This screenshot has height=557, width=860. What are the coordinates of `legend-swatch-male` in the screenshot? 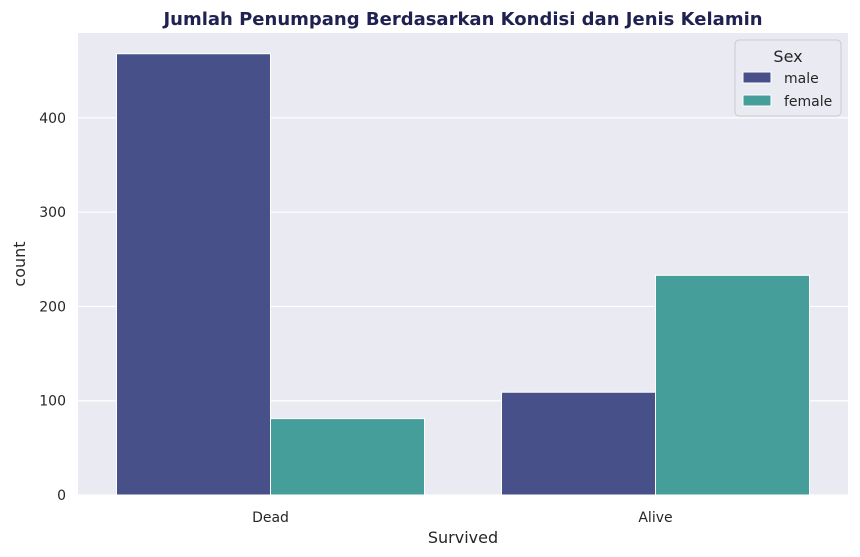 It's located at (757, 77).